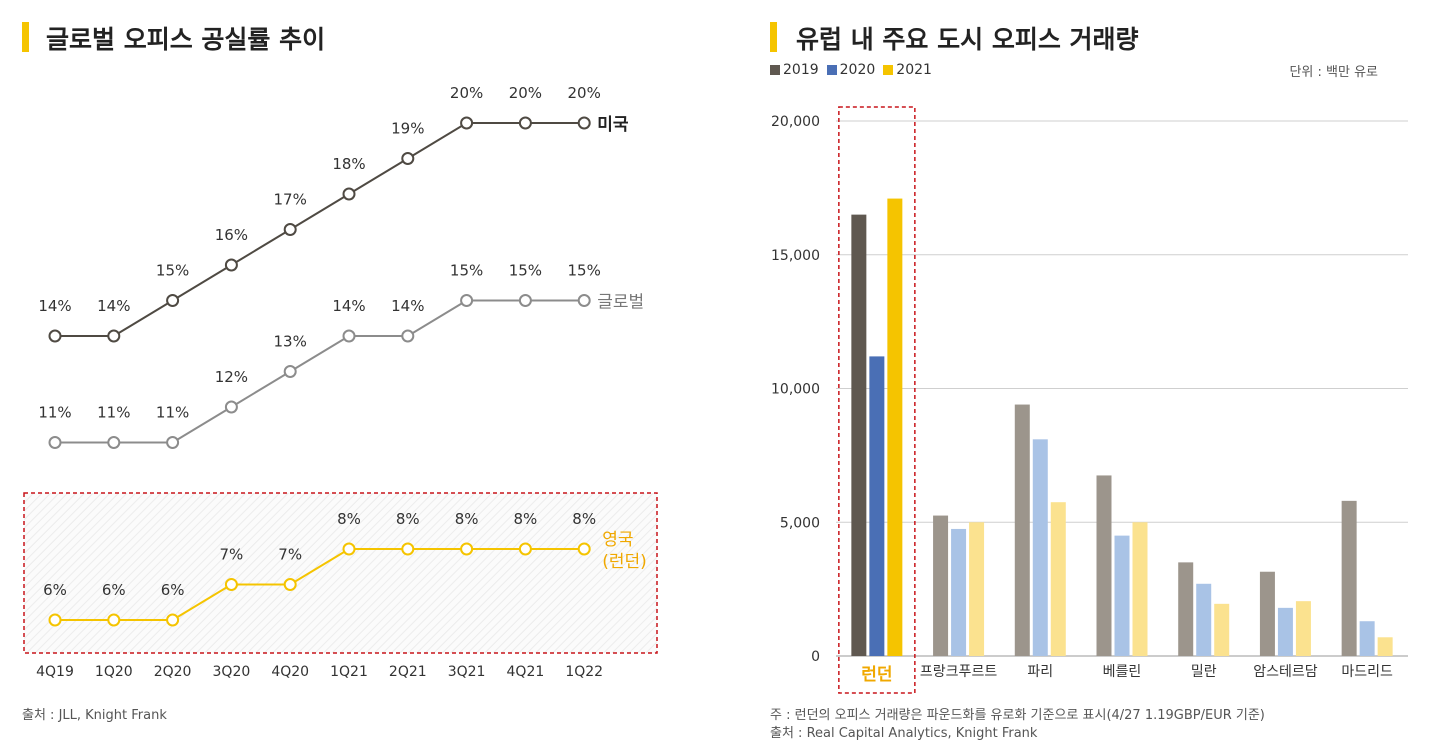 The image size is (1438, 751). I want to click on legend-item-2019: 2019, so click(794, 70).